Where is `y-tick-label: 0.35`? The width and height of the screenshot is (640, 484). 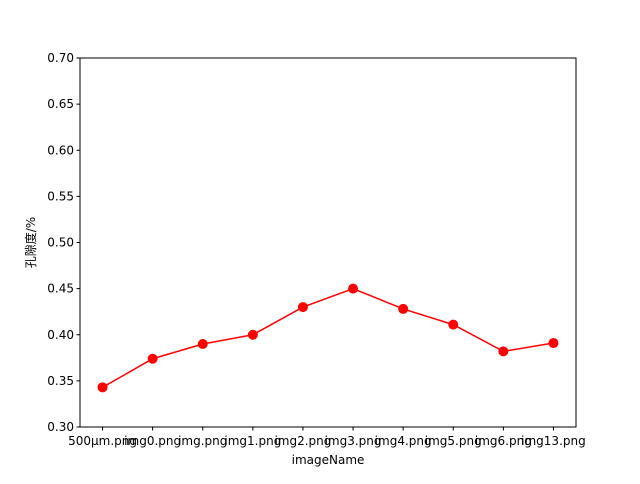 y-tick-label: 0.35 is located at coordinates (60, 381).